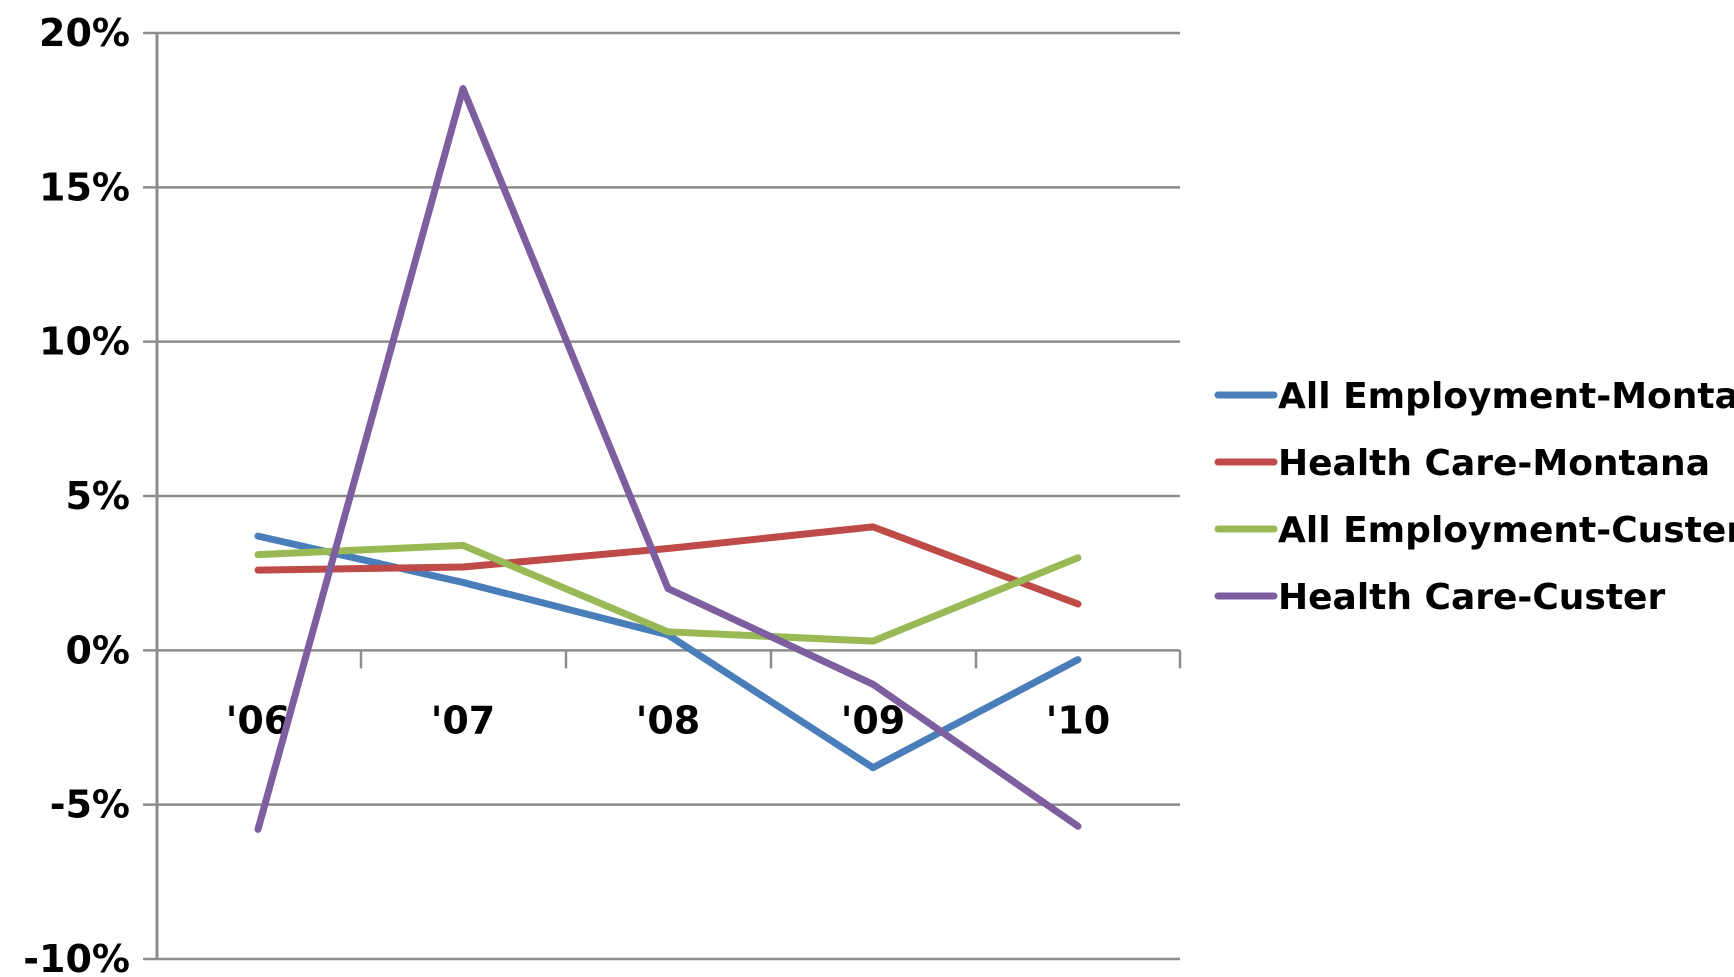 The height and width of the screenshot is (977, 1734). I want to click on y-tick-label: 0%, so click(97, 650).